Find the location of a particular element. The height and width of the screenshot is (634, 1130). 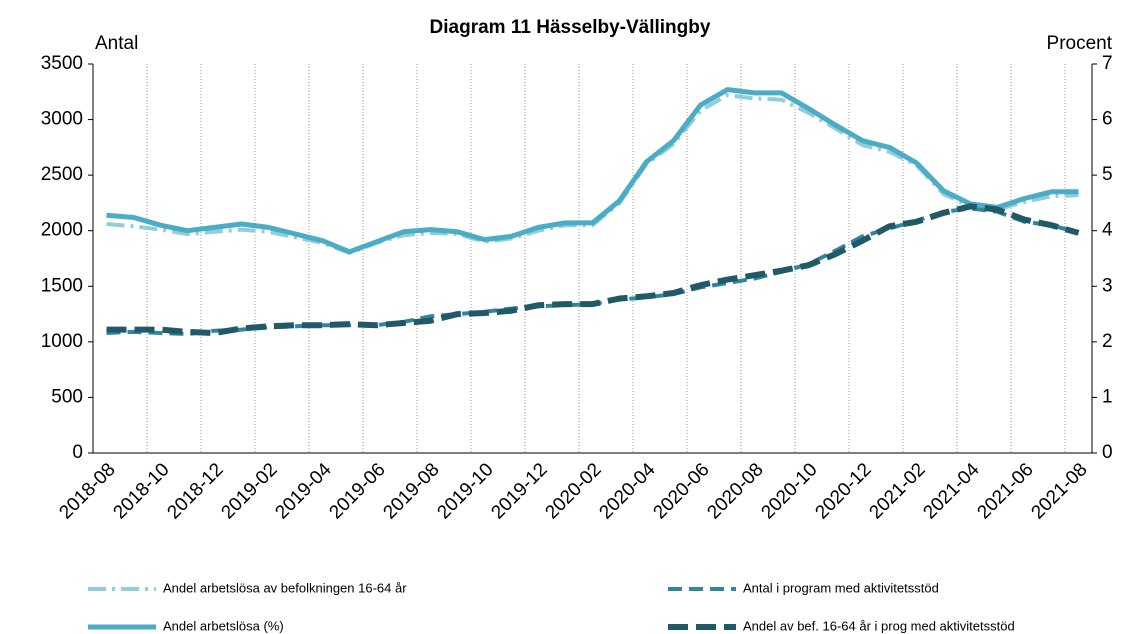

legend-label: Andel arbetslösa (%) is located at coordinates (223, 625).